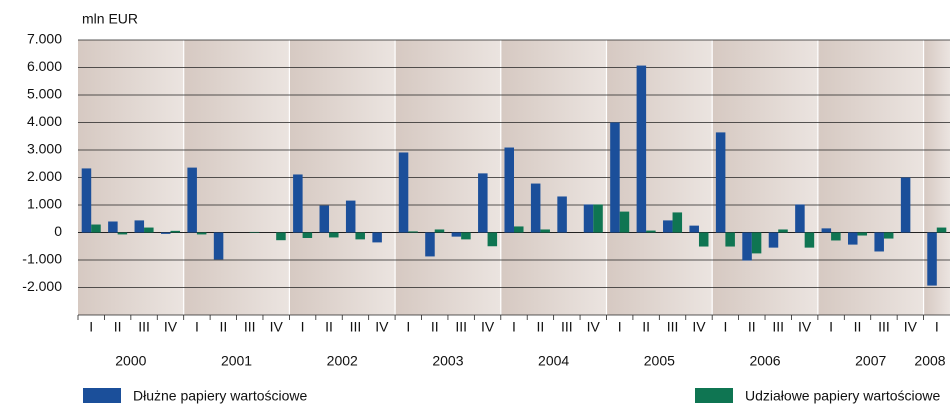 The width and height of the screenshot is (950, 408). Describe the element at coordinates (659, 361) in the screenshot. I see `year-label: 2005` at that location.